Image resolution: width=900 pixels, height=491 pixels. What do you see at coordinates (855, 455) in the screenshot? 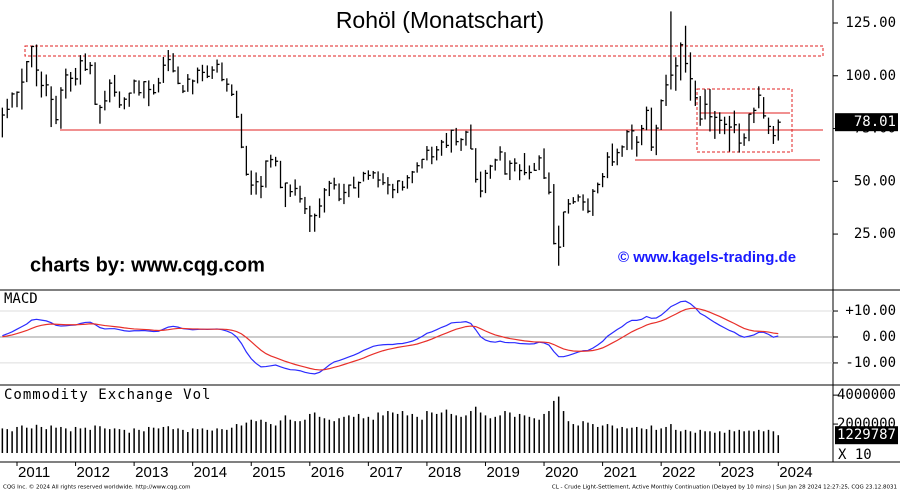
I see `scale-label: X 10` at bounding box center [855, 455].